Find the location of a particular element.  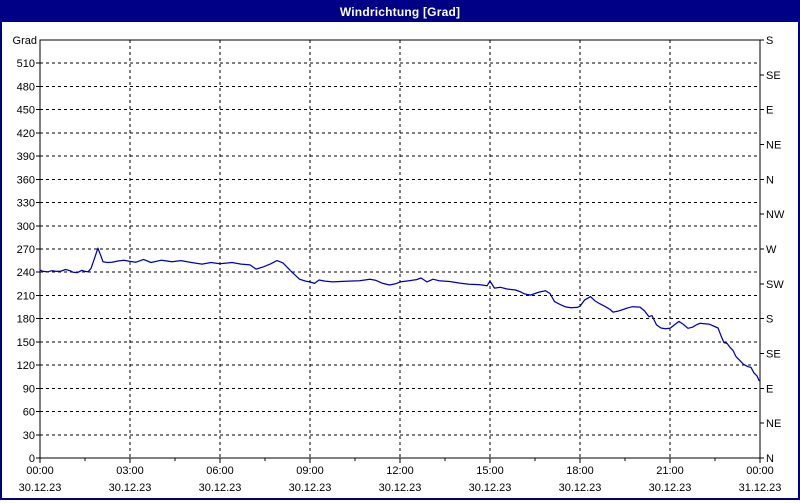

x-axis-time-label: 21:00 is located at coordinates (670, 471).